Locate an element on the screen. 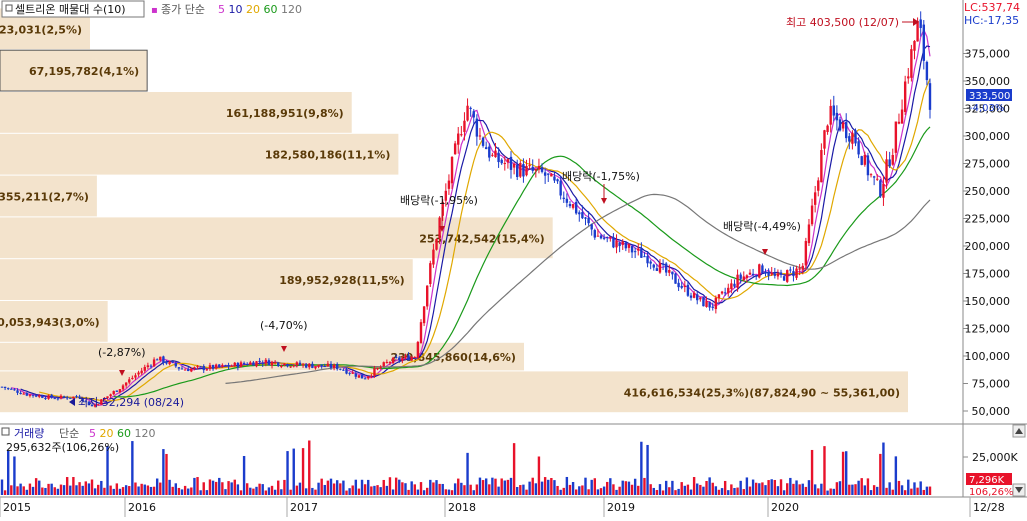 This screenshot has height=521, width=1027. indicator-title-box is located at coordinates (73, 9).